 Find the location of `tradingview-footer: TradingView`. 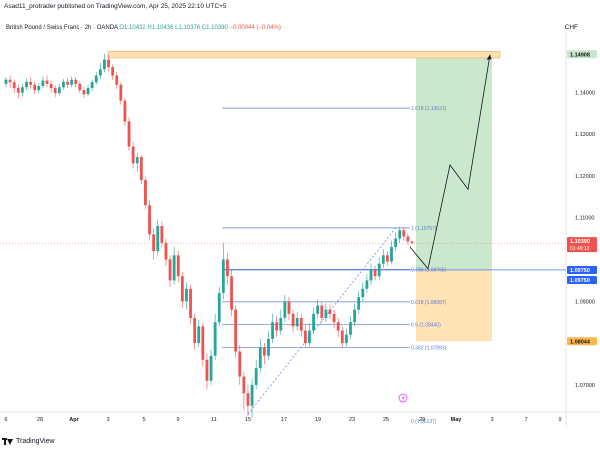

tradingview-footer: TradingView is located at coordinates (28, 441).